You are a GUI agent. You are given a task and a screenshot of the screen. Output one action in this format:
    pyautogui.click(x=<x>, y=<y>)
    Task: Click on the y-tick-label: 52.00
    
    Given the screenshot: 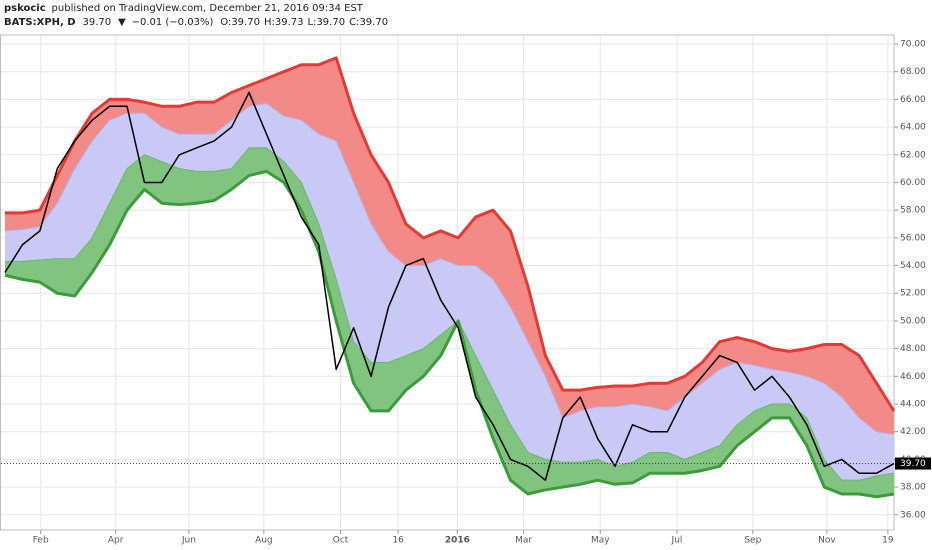 What is the action you would take?
    pyautogui.click(x=913, y=294)
    